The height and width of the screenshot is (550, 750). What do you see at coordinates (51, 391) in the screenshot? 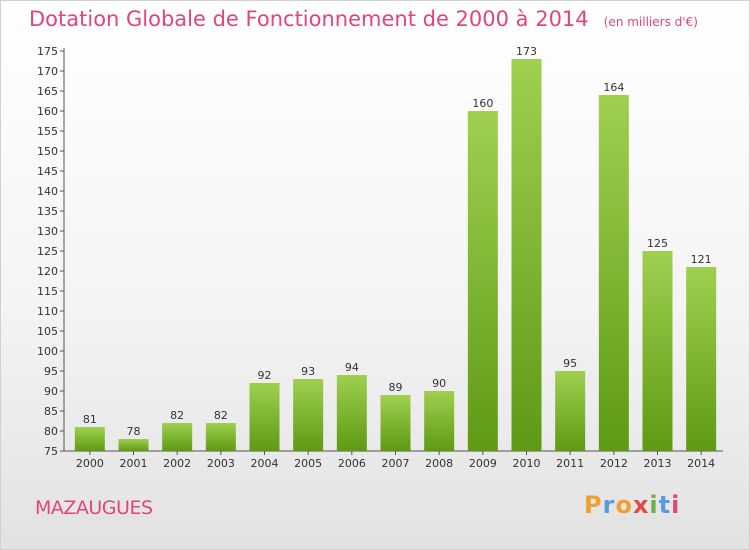
I see `y-tick-label: 90` at bounding box center [51, 391].